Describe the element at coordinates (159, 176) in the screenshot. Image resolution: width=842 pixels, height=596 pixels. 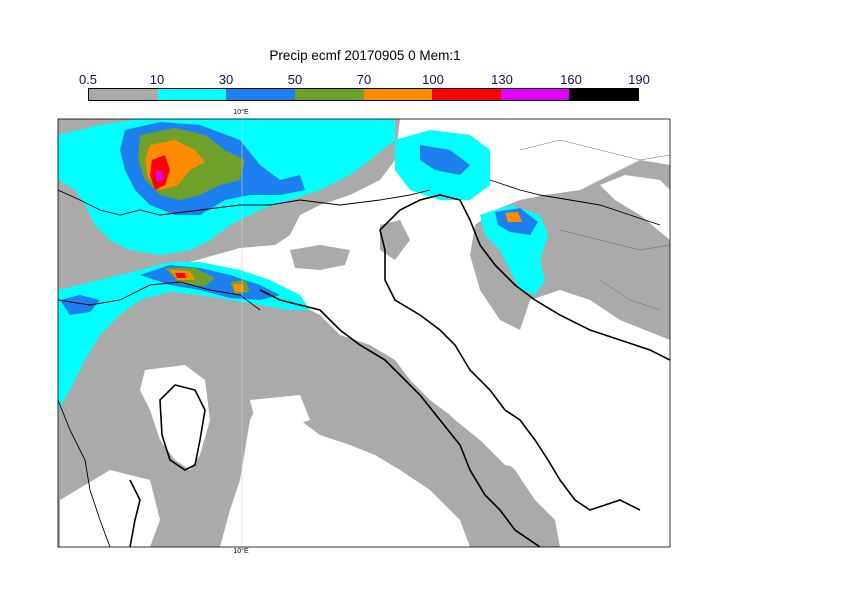
I see `precip-magenta-layer` at that location.